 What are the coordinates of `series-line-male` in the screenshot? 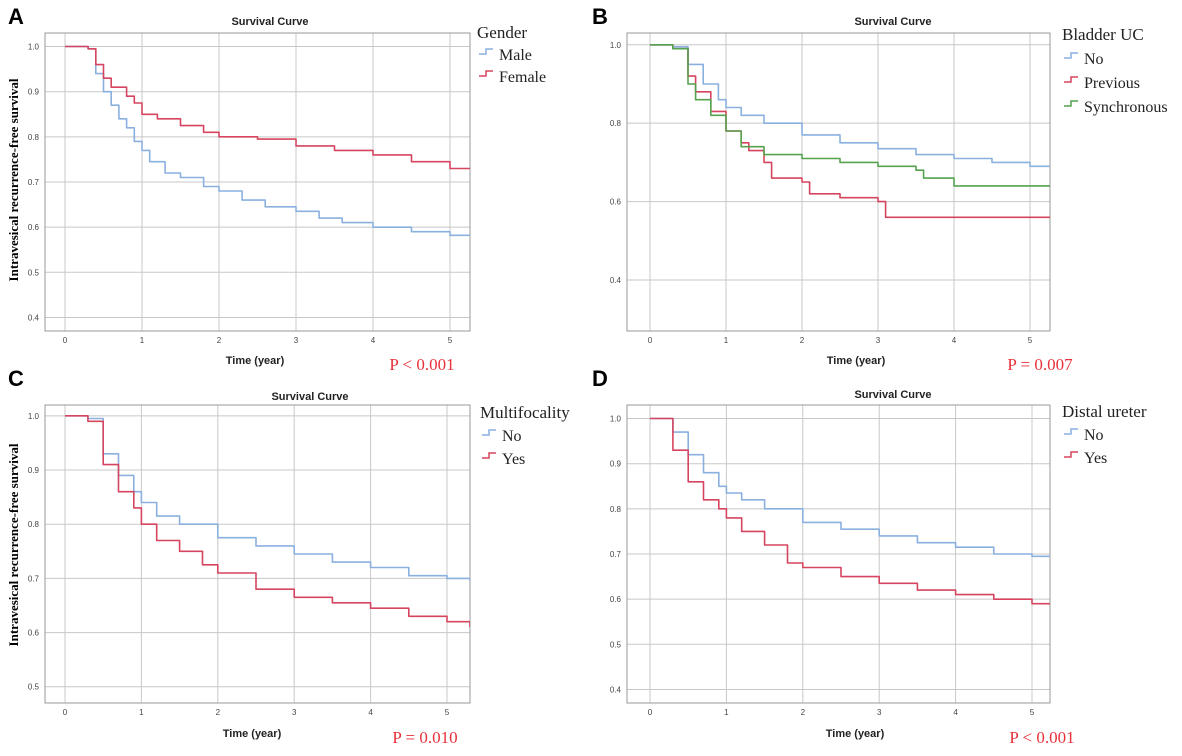 It's located at (267, 141).